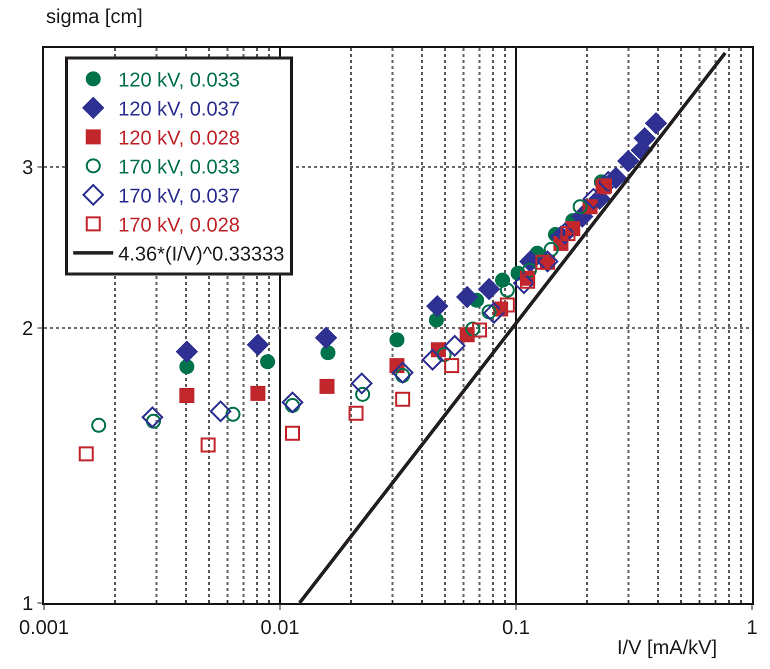  Describe the element at coordinates (179, 139) in the screenshot. I see `legend-label: 120 kV, 0.028` at that location.